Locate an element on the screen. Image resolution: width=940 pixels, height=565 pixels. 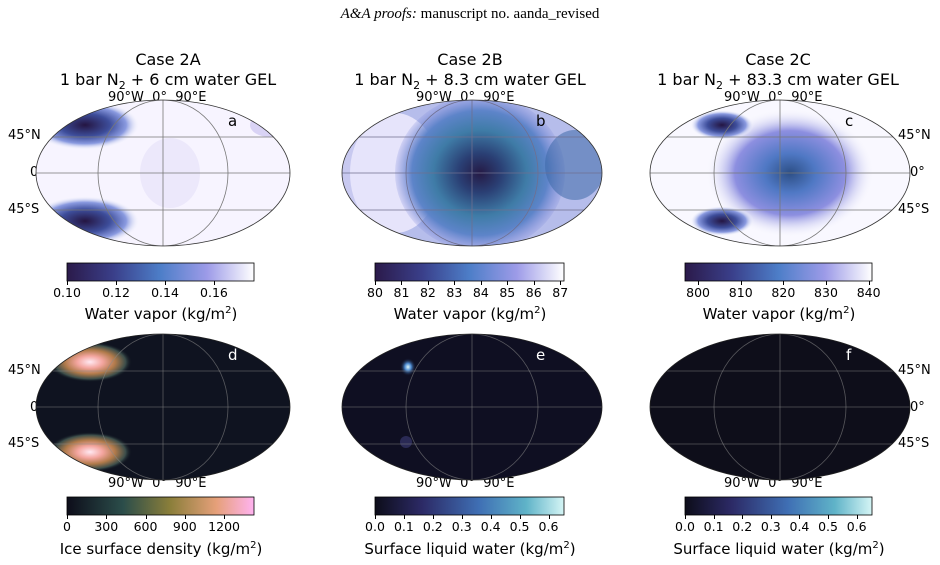
lat-label-c-45n: 45°N is located at coordinates (914, 135).